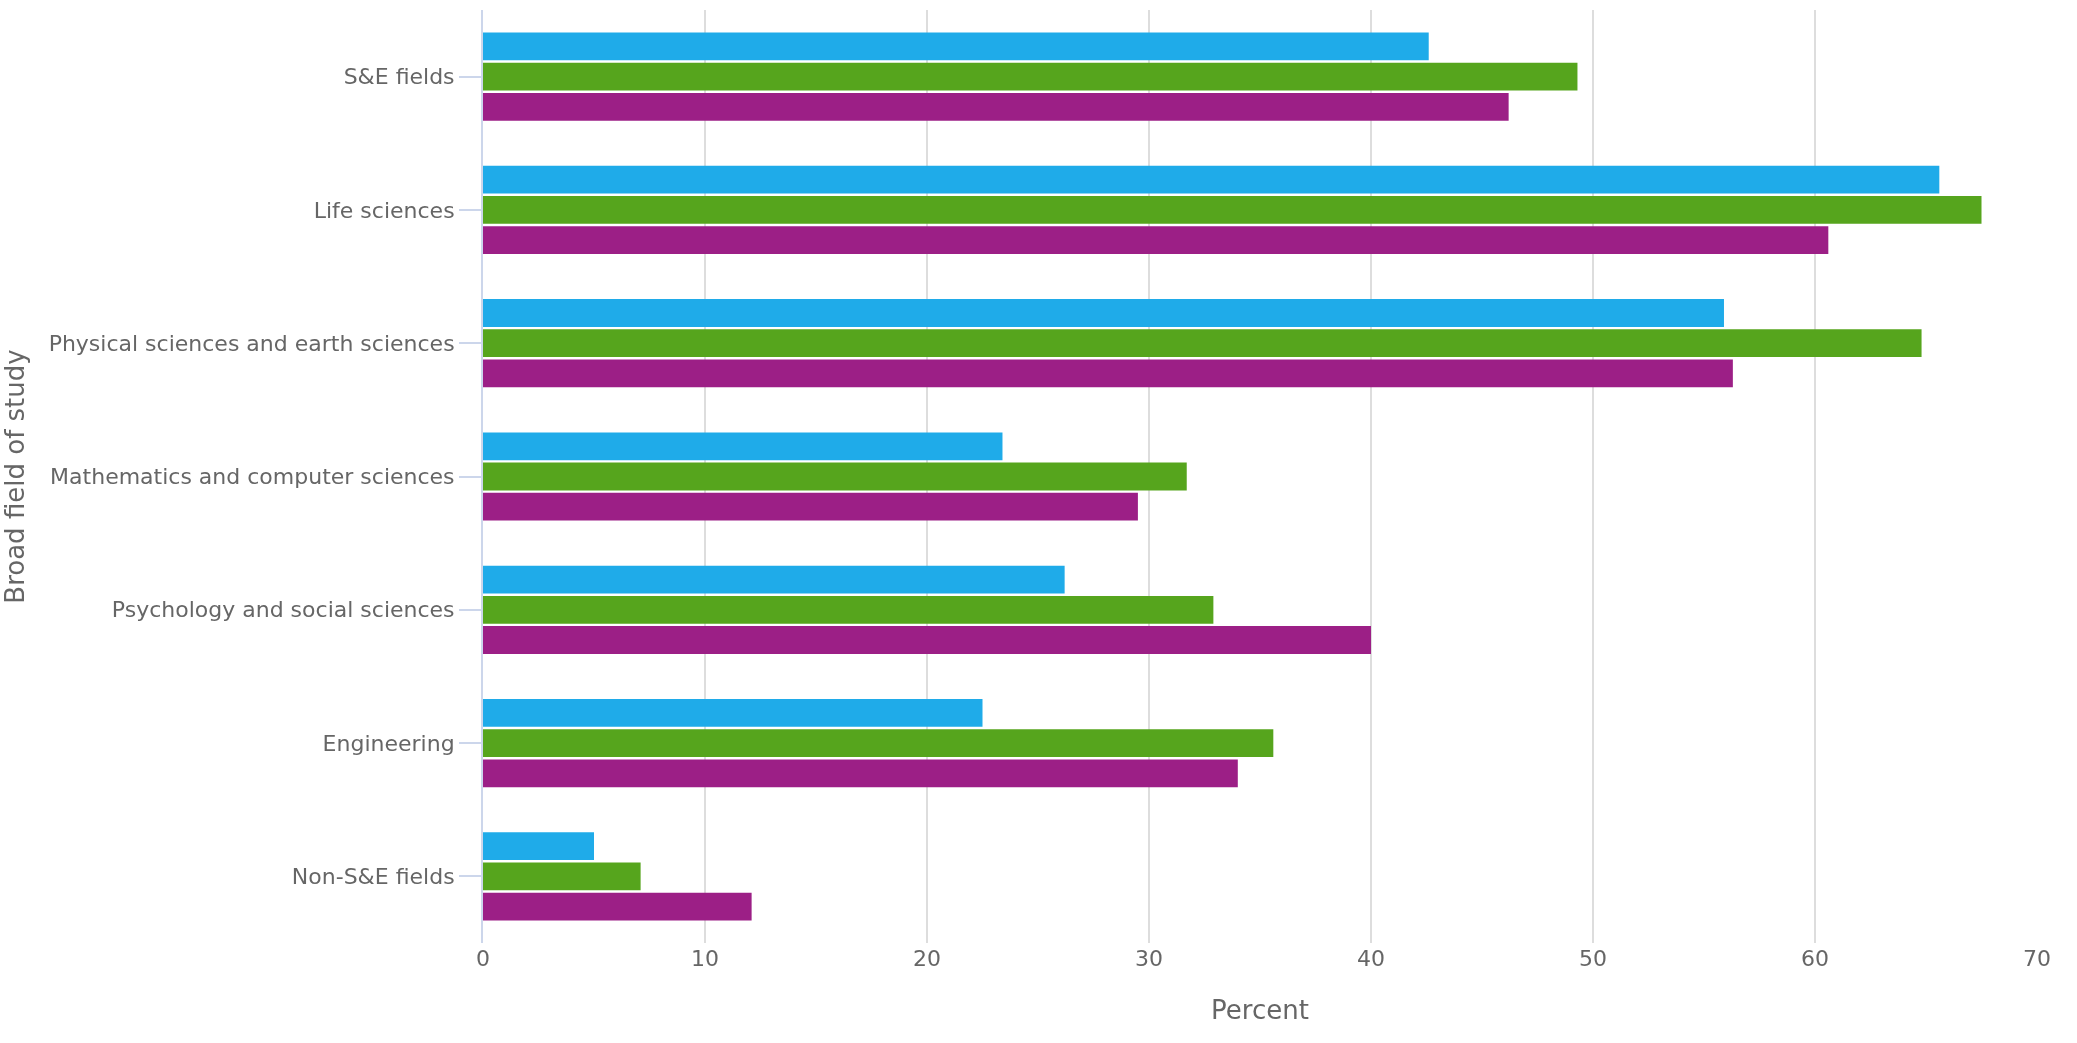 This screenshot has height=1043, width=2077. I want to click on y-axis-title: Broad field of study, so click(15, 476).